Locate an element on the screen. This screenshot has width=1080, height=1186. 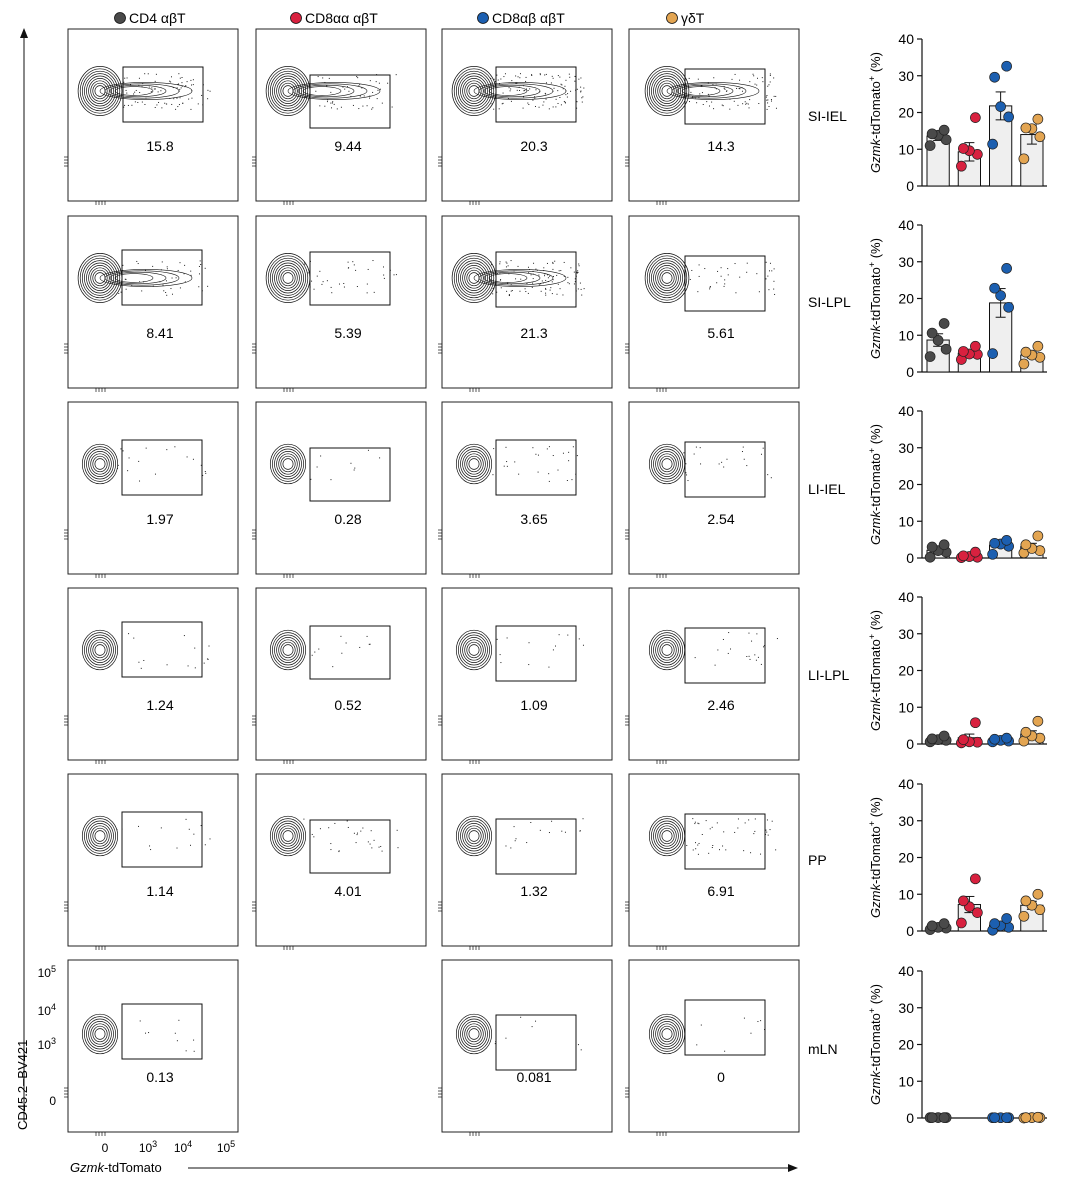
gate-rect is located at coordinates (536, 94).